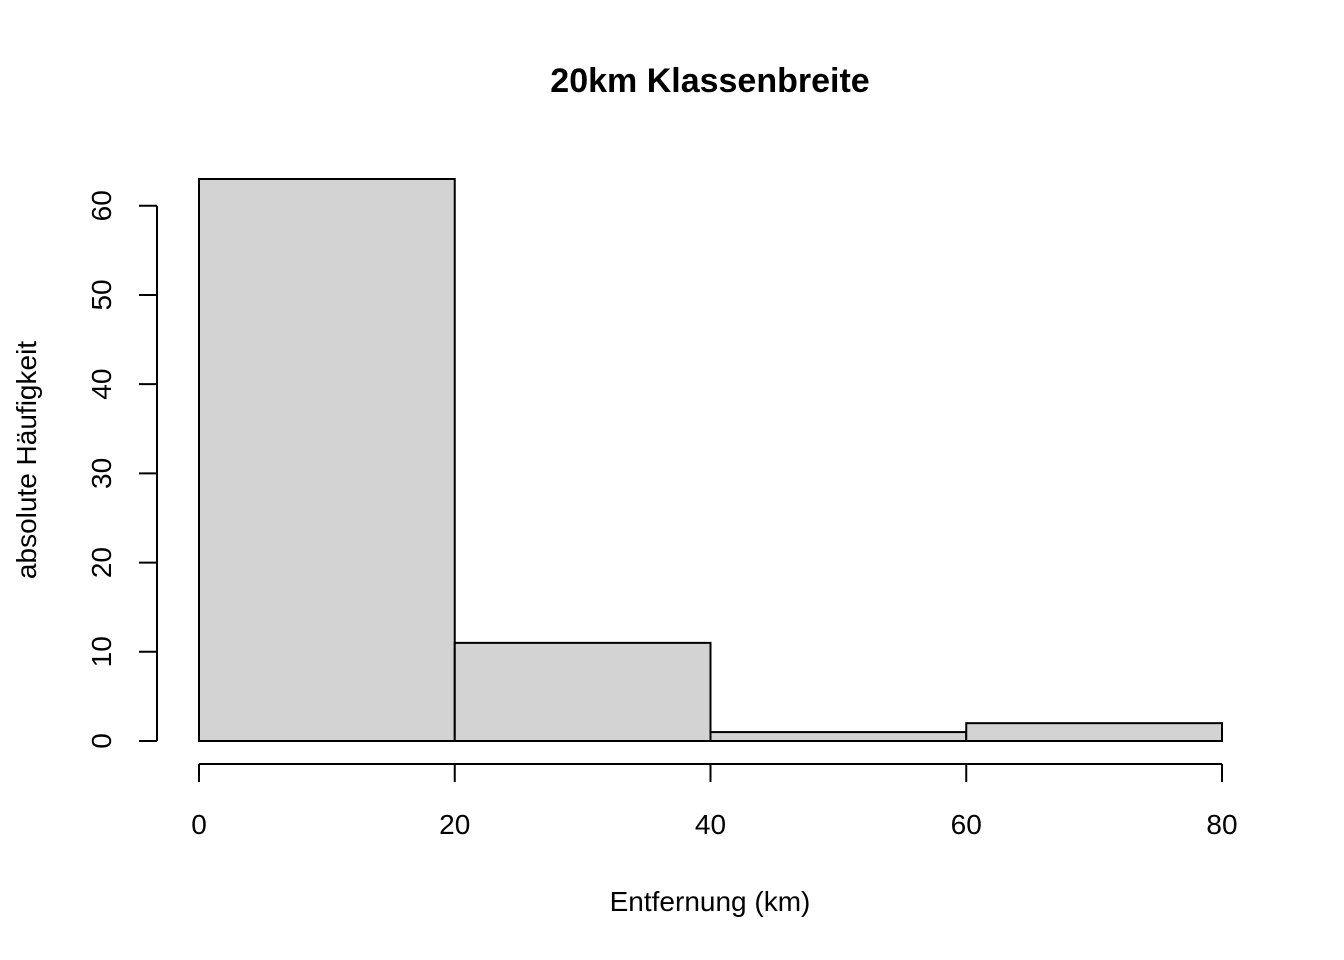 This screenshot has height=960, width=1344. Describe the element at coordinates (101, 294) in the screenshot. I see `y-tick-label-50: 50` at that location.